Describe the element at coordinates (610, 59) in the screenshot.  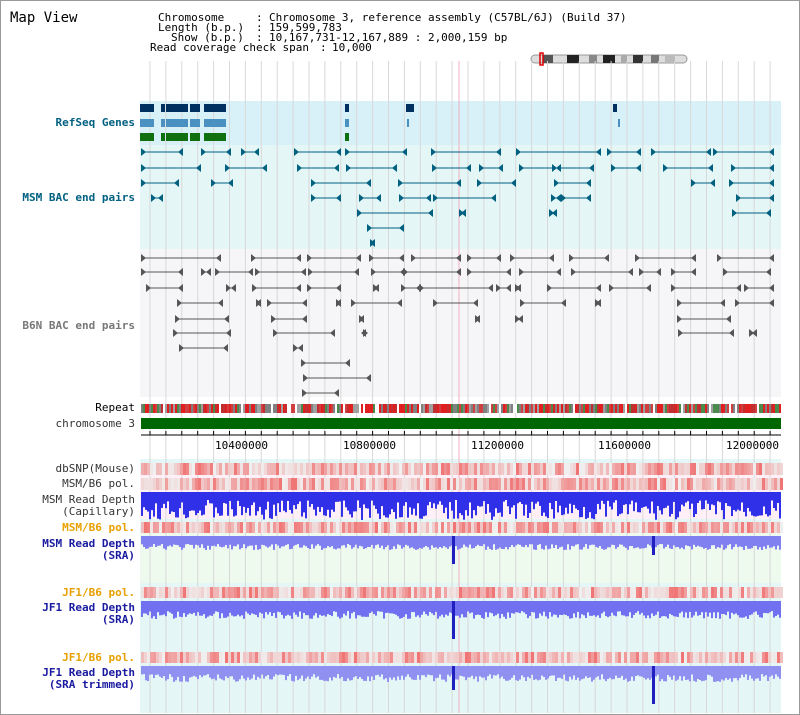
I see `chromosome-ideogram` at that location.